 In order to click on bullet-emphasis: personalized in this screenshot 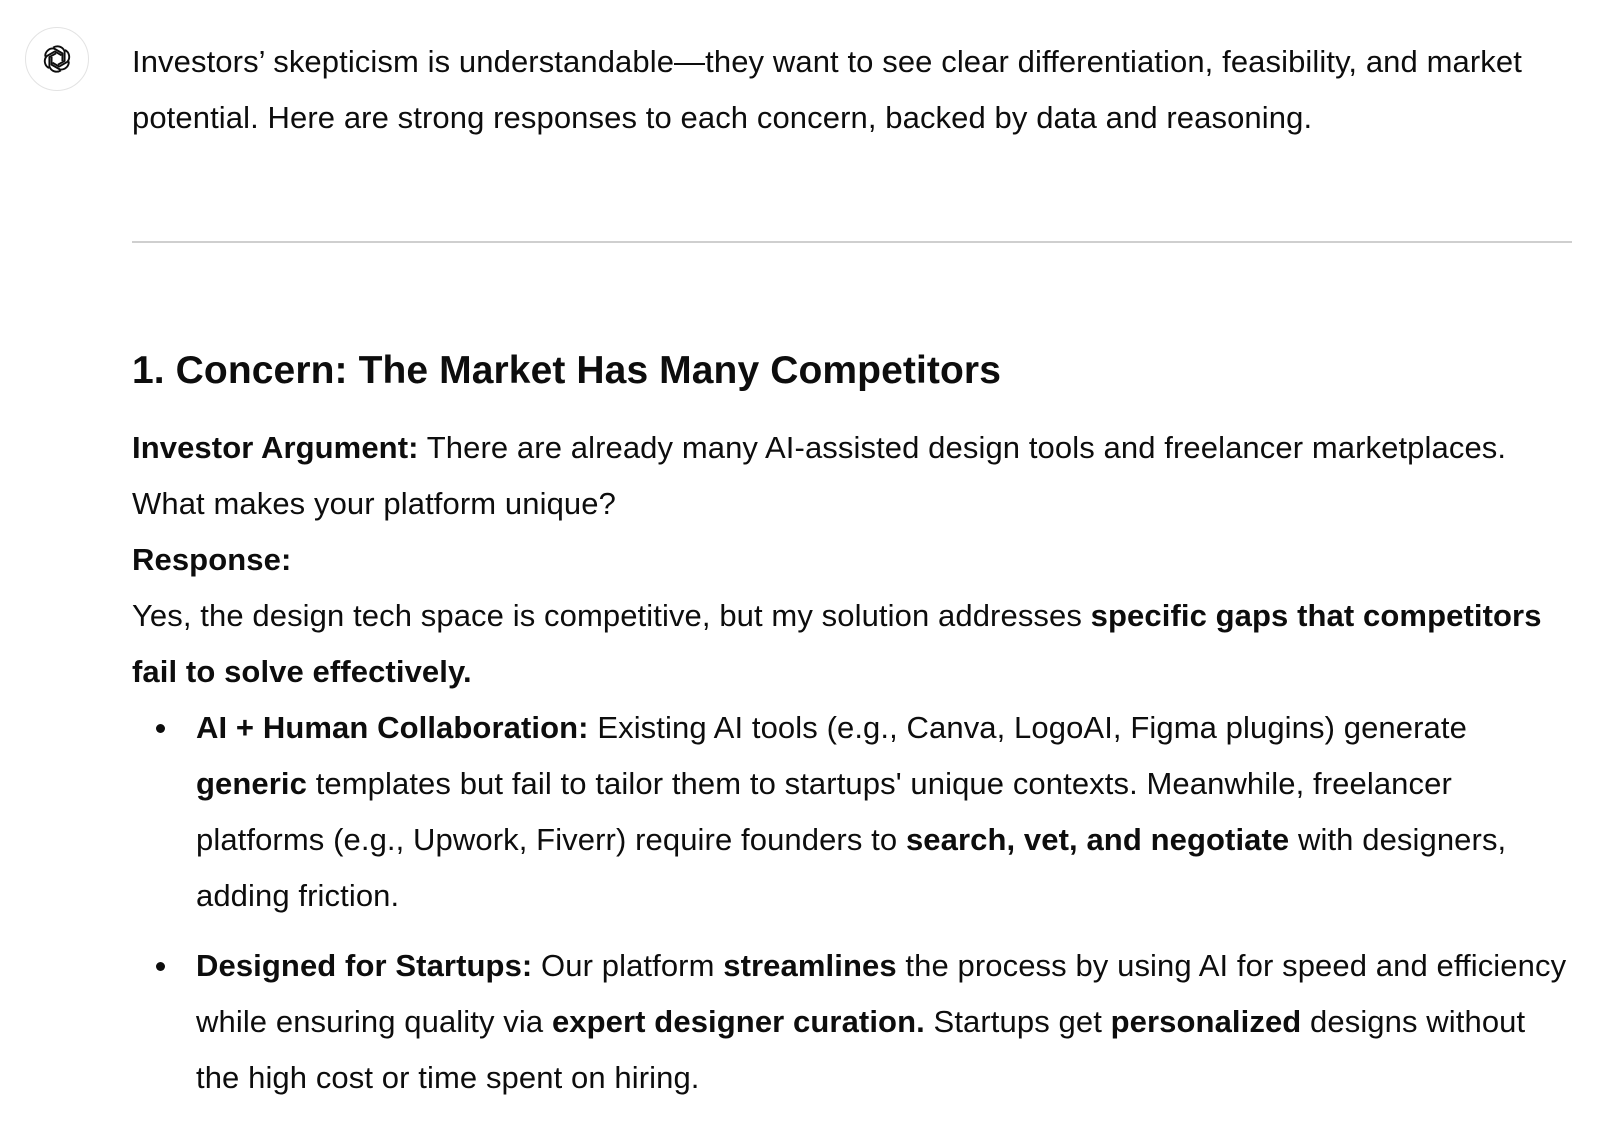, I will do `click(1206, 1021)`.